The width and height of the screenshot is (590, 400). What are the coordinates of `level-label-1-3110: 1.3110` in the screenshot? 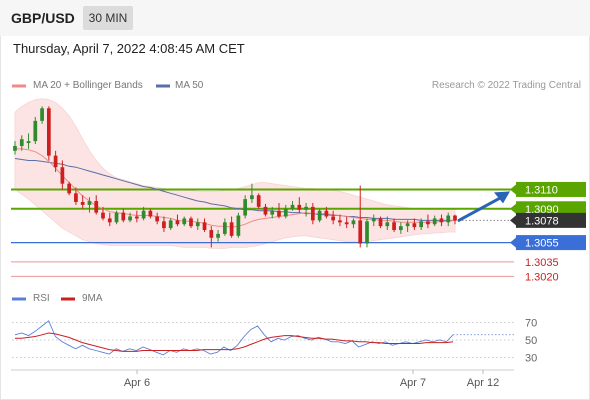 It's located at (541, 190).